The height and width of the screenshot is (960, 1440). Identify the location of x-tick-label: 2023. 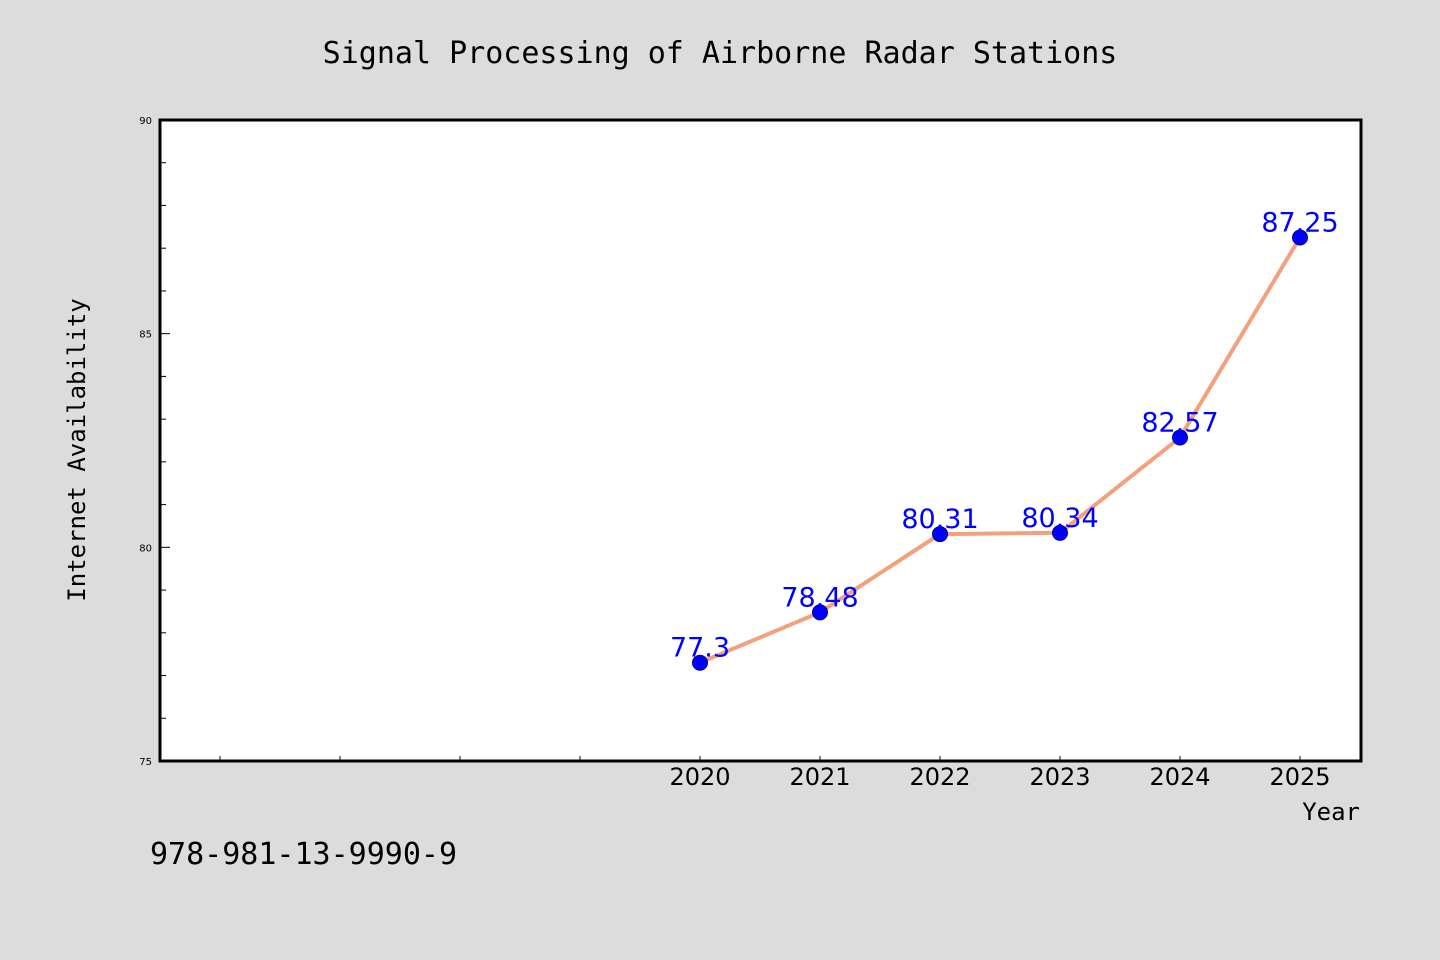
(1059, 777).